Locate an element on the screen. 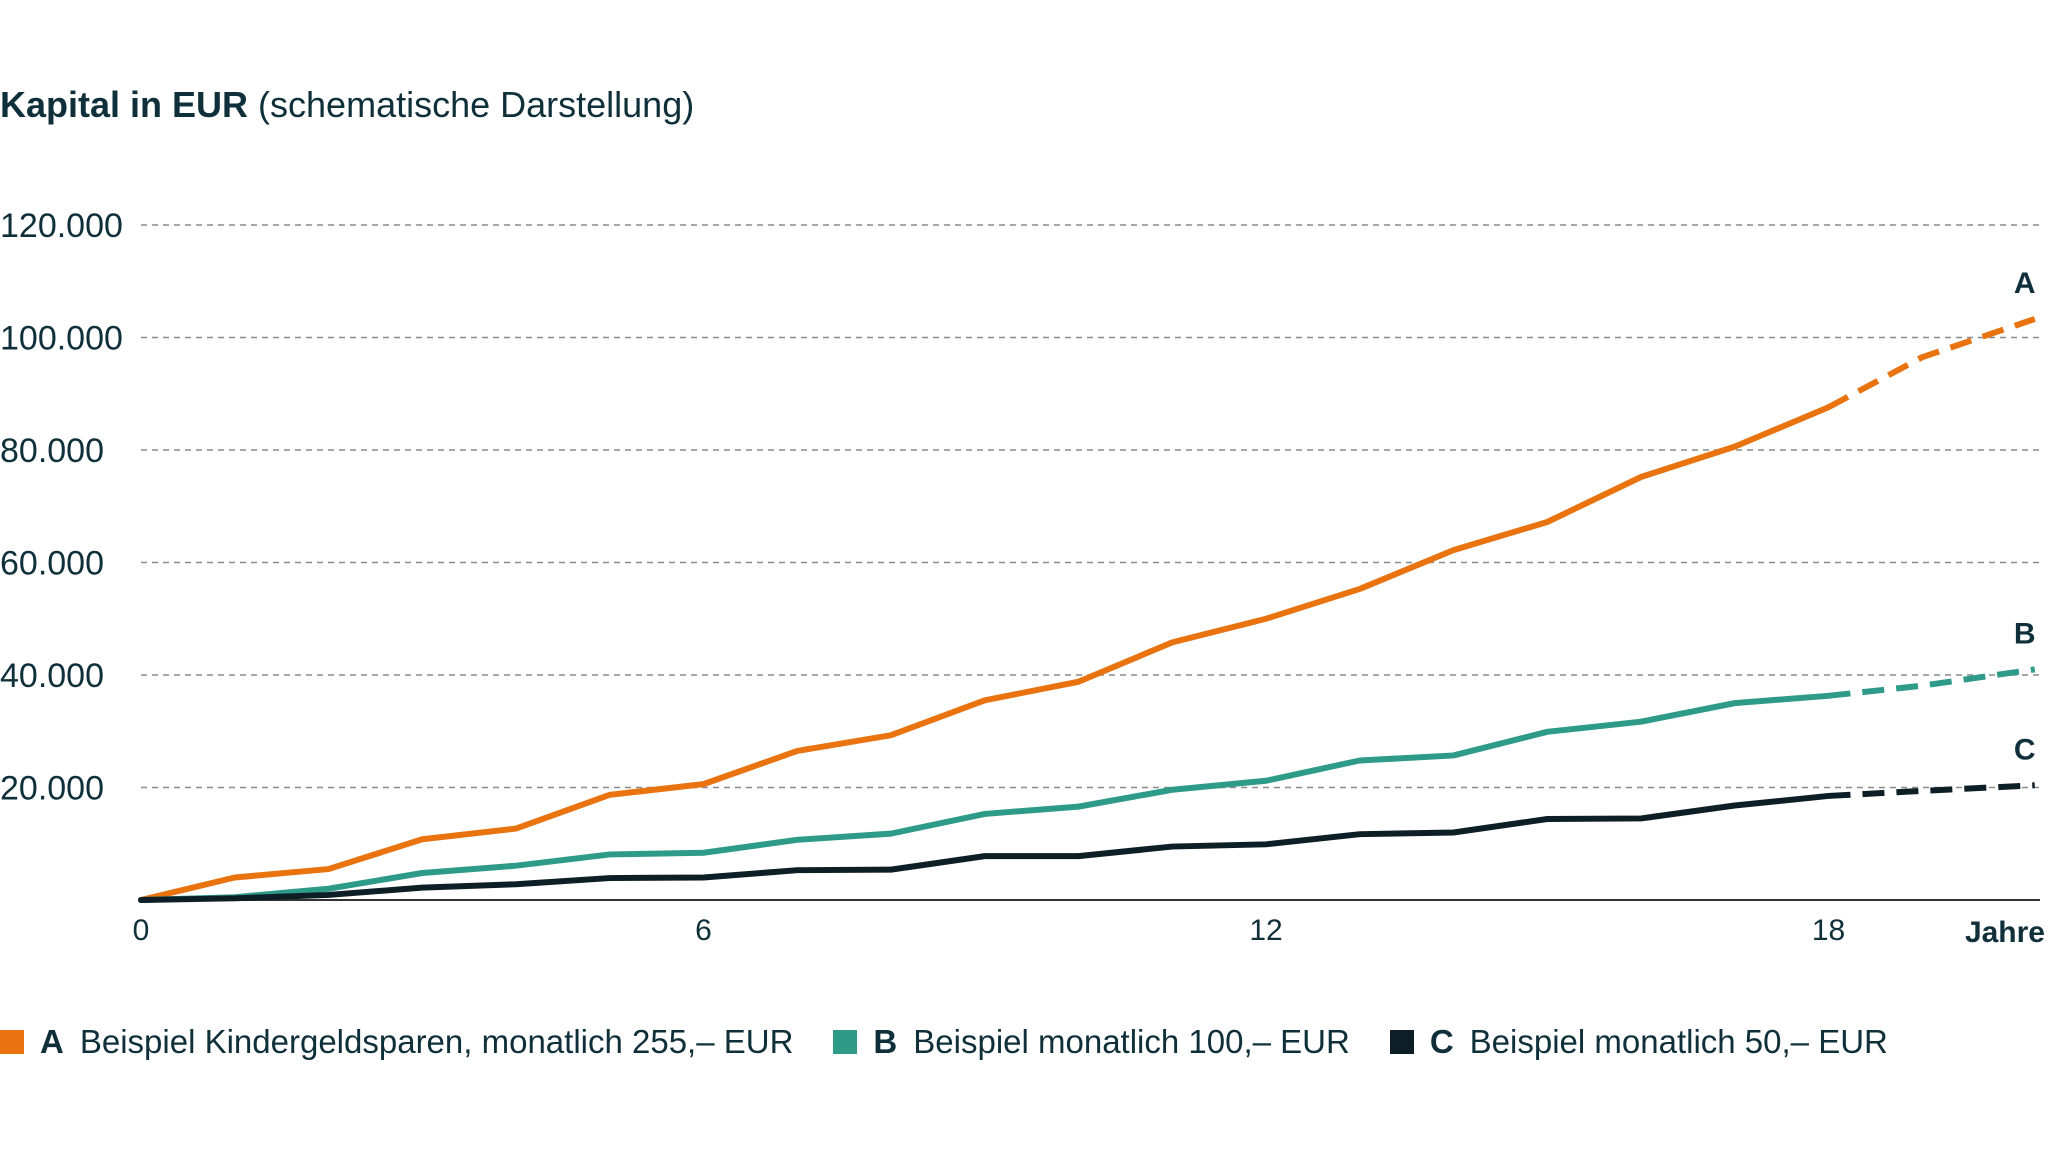  series-end-label-a: A is located at coordinates (2025, 283).